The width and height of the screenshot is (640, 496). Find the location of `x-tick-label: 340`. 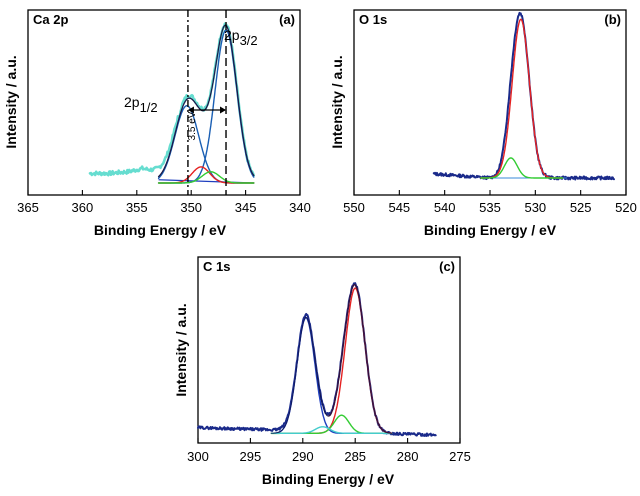

x-tick-label: 340 is located at coordinates (300, 207).